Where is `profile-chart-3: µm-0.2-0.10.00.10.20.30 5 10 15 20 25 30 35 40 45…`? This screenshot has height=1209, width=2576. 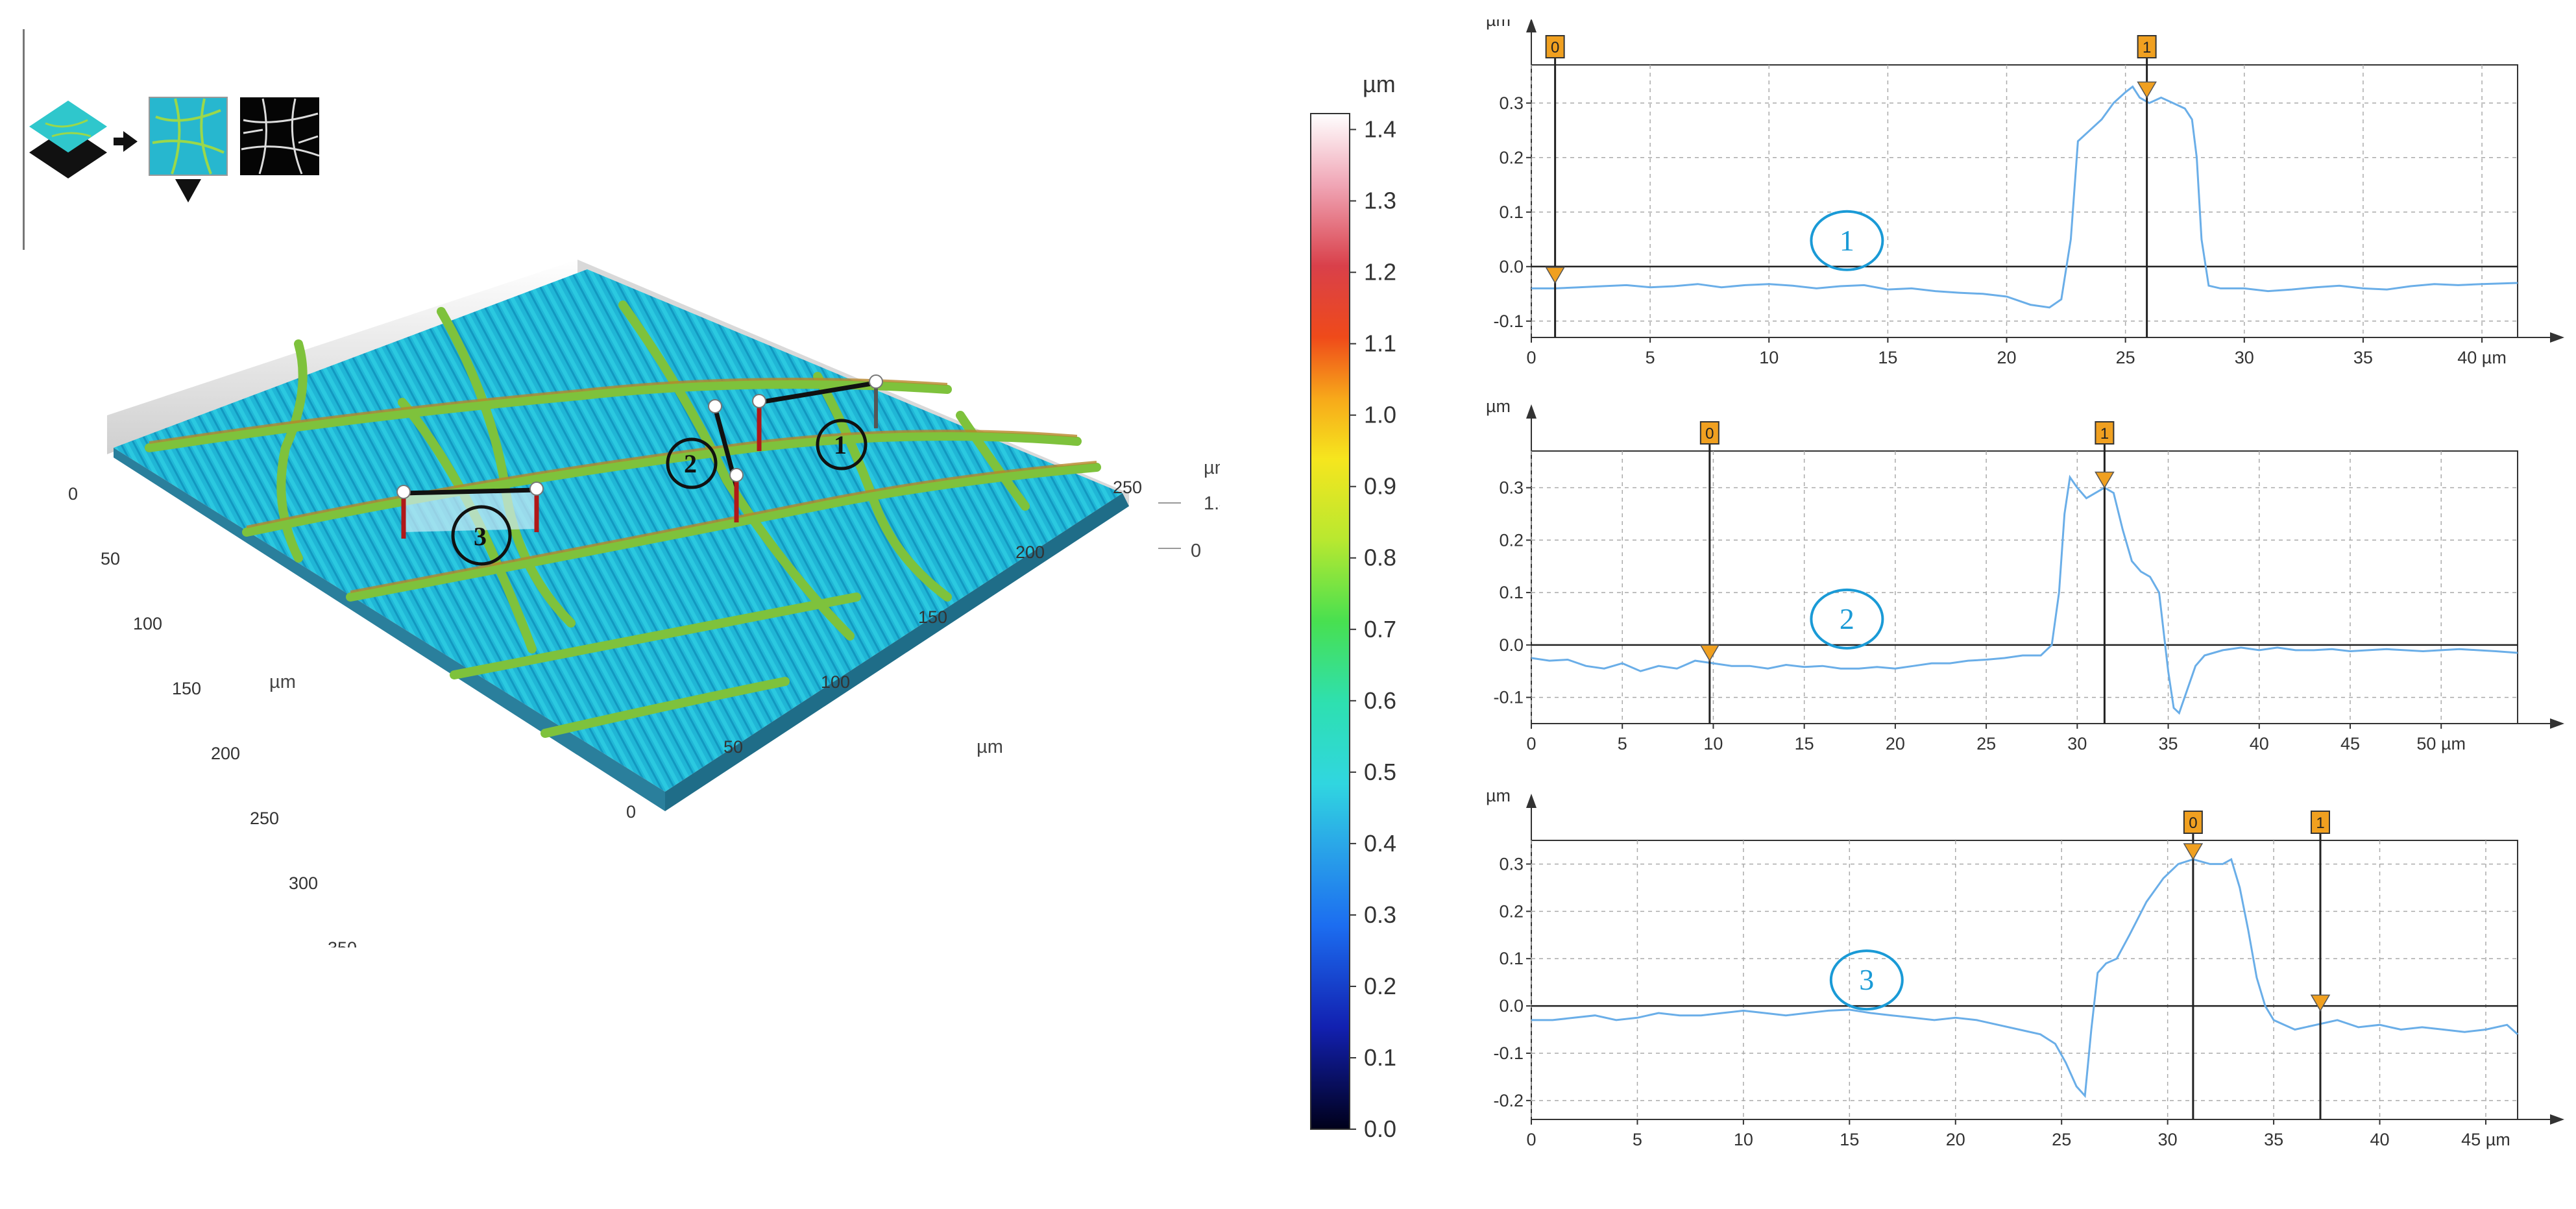
profile-chart-3: µm-0.2-0.10.00.10.20.30 5 10 15 20 25 30 35 40 45… is located at coordinates (2025, 967).